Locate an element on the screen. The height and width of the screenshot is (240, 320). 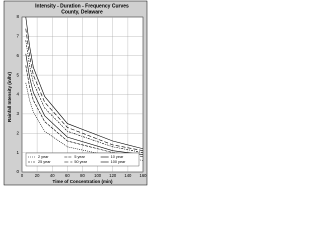
x-tick-label: 60 is located at coordinates (67, 175).